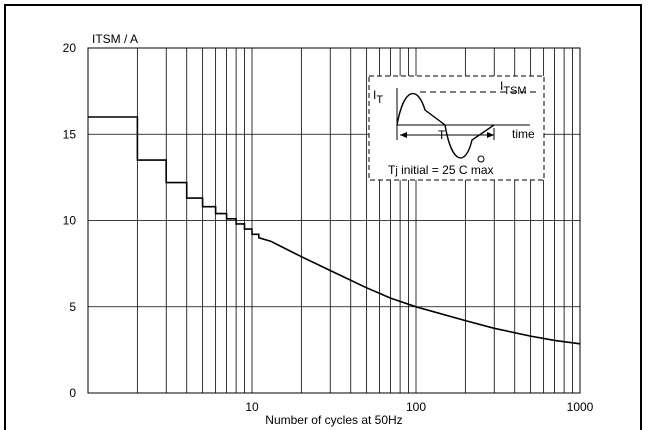 The image size is (650, 430). I want to click on y-tick-labels: 0 5 10 15 20, so click(70, 220).